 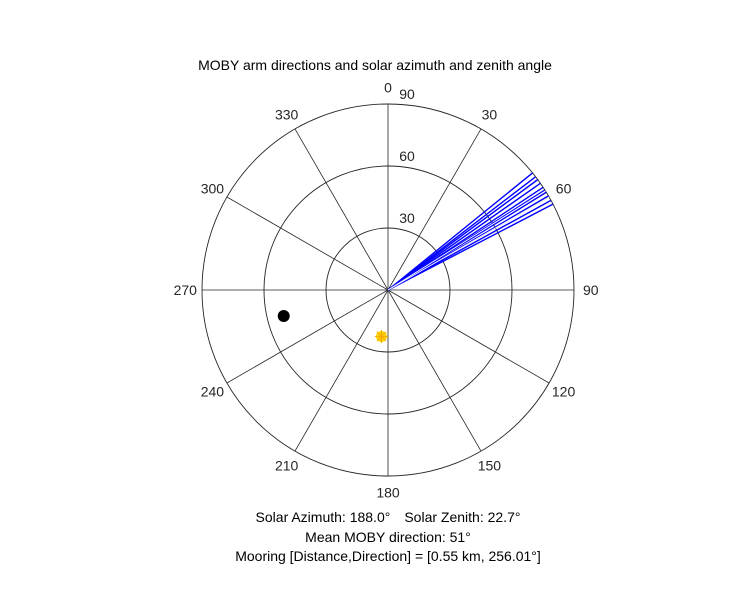 What do you see at coordinates (186, 290) in the screenshot?
I see `theta-tick-270: 270` at bounding box center [186, 290].